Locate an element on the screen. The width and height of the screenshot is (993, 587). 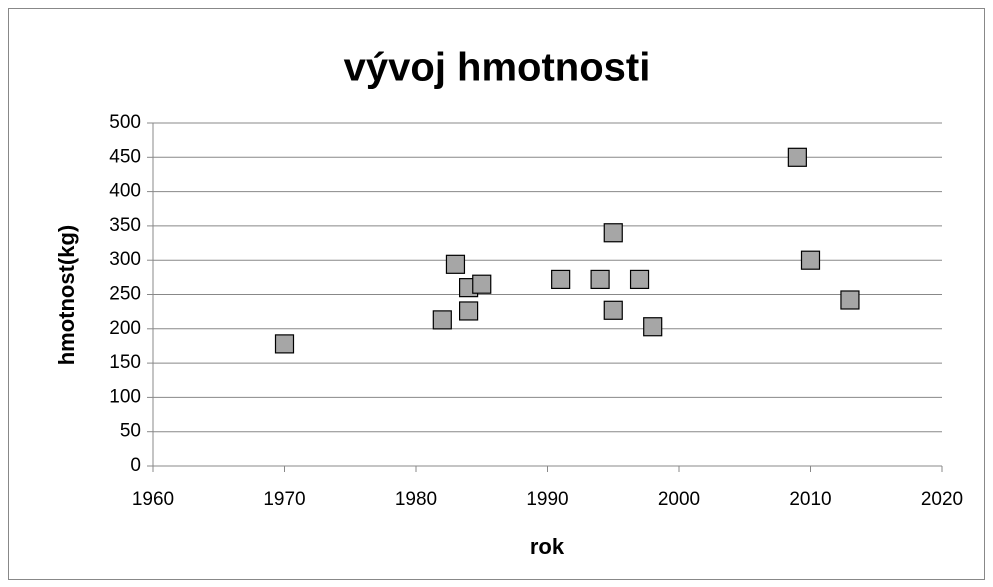
y-tick-label: 0 is located at coordinates (135, 465).